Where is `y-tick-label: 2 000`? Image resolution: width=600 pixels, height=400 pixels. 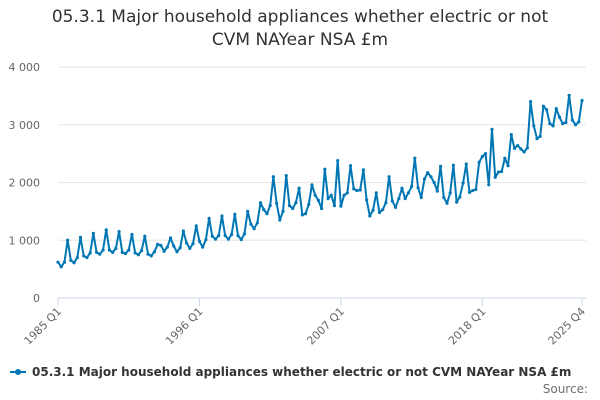 y-tick-label: 2 000 is located at coordinates (25, 183).